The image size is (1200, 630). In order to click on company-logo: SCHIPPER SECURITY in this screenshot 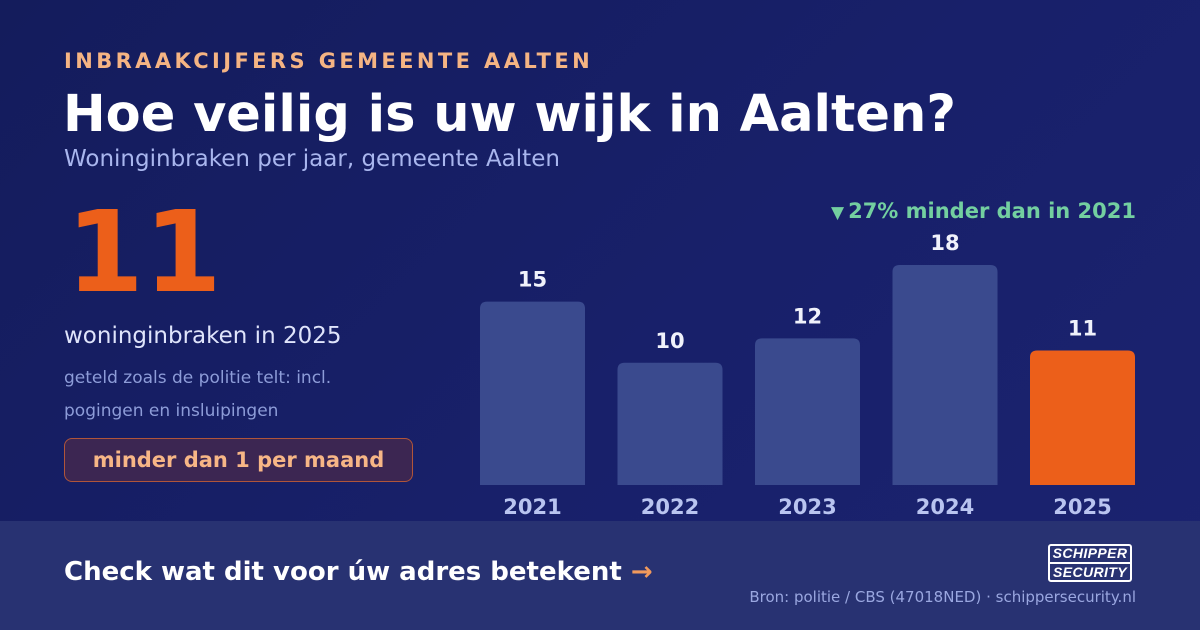, I will do `click(1090, 563)`.